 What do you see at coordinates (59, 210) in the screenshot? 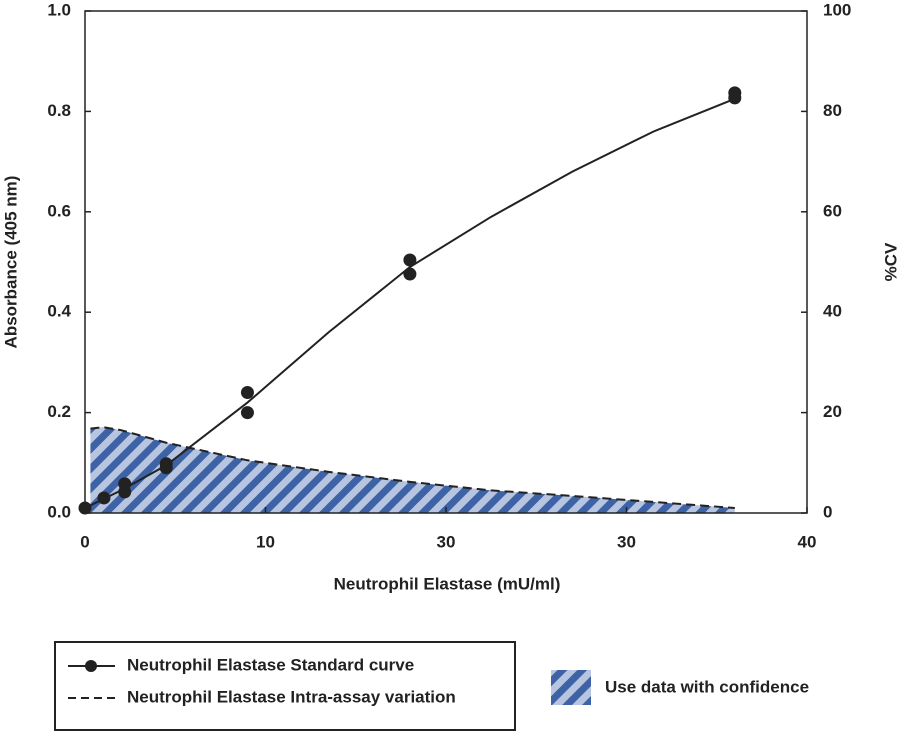
I see `y-tick-label: 0.6` at bounding box center [59, 210].